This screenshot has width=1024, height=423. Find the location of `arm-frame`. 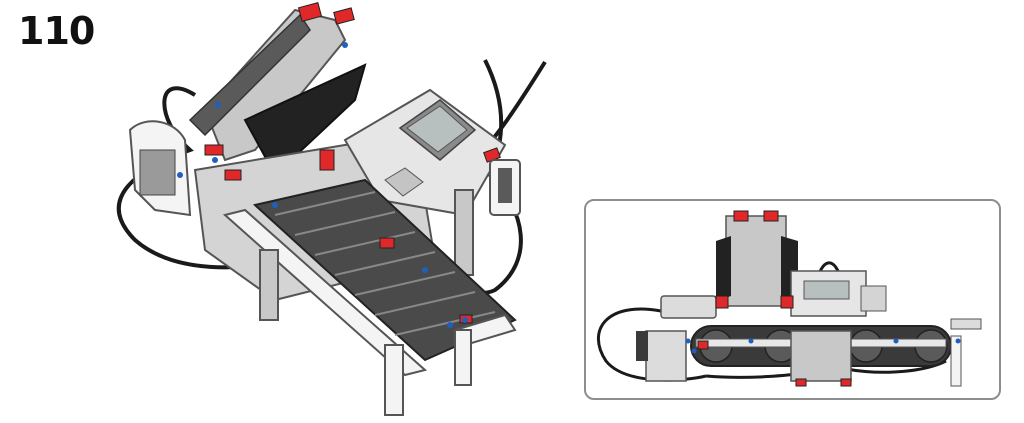

arm-frame is located at coordinates (275, 85).